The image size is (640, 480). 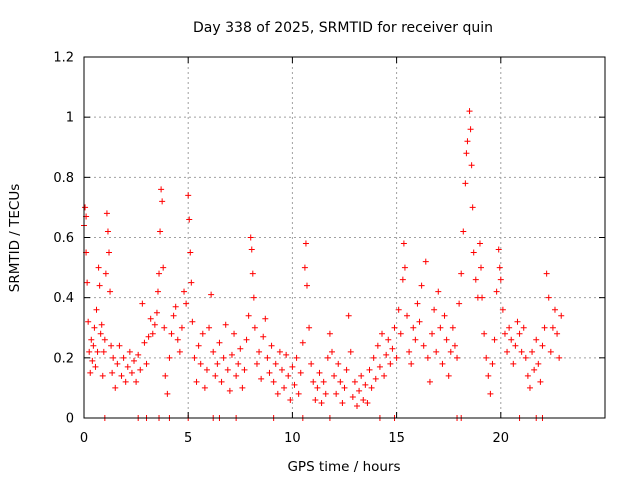 I want to click on x-tick-label: 5, so click(x=188, y=438).